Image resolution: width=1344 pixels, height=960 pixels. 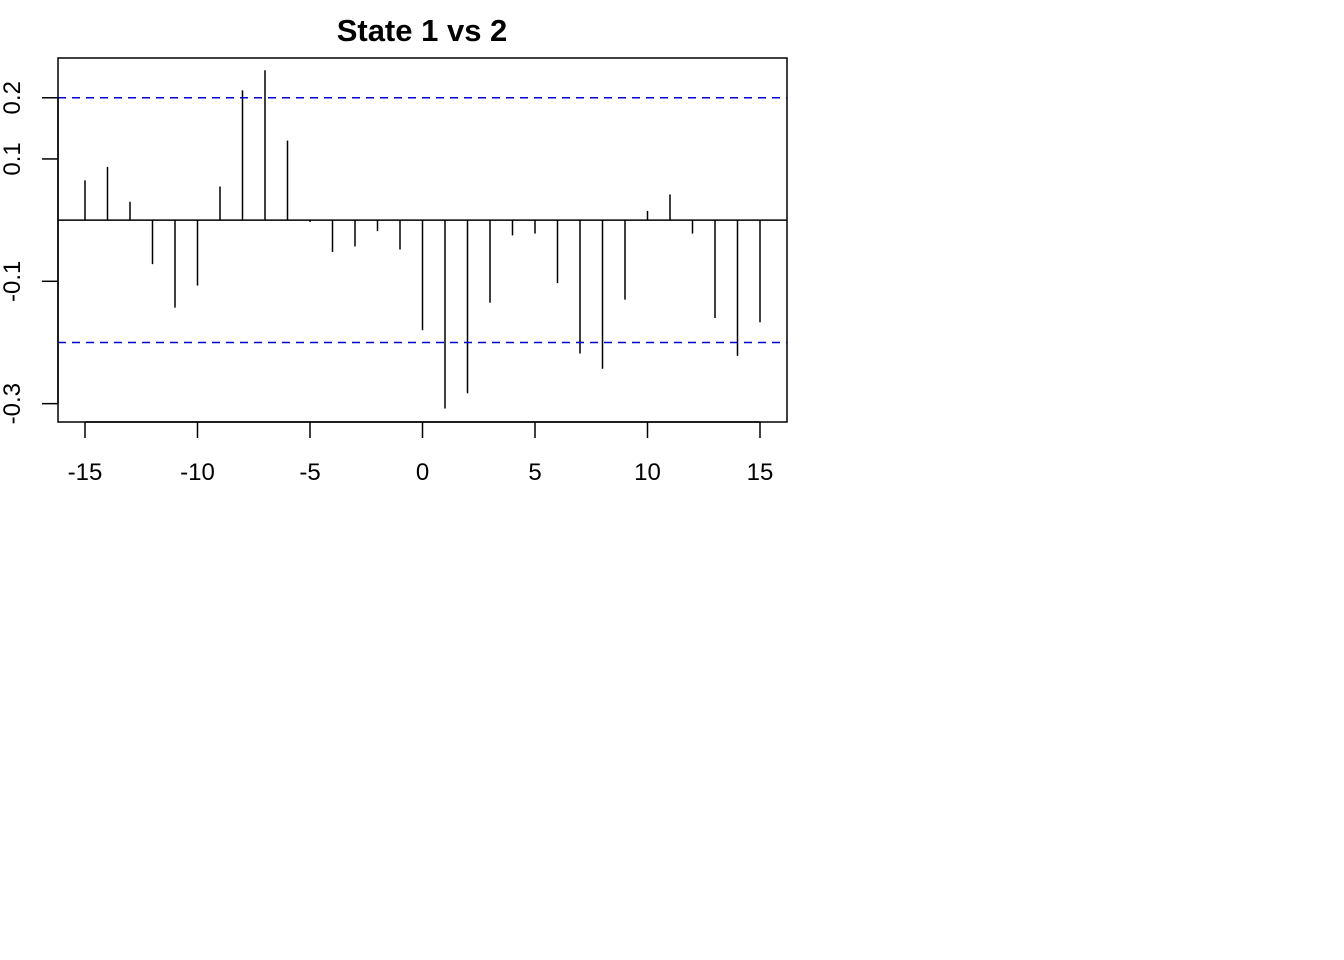 What do you see at coordinates (534, 472) in the screenshot?
I see `x-tick-label: 5` at bounding box center [534, 472].